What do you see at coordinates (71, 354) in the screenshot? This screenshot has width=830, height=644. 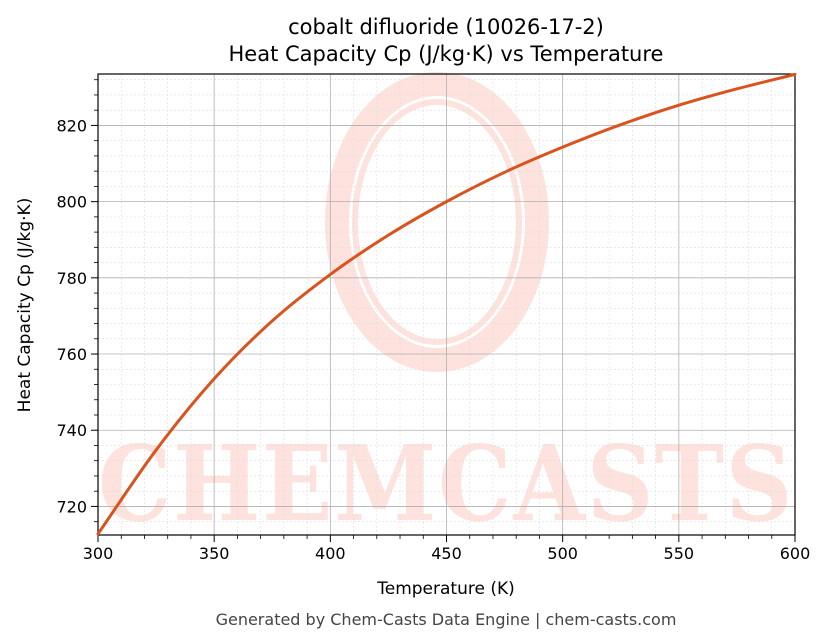 I see `y-tick-label: 760` at bounding box center [71, 354].